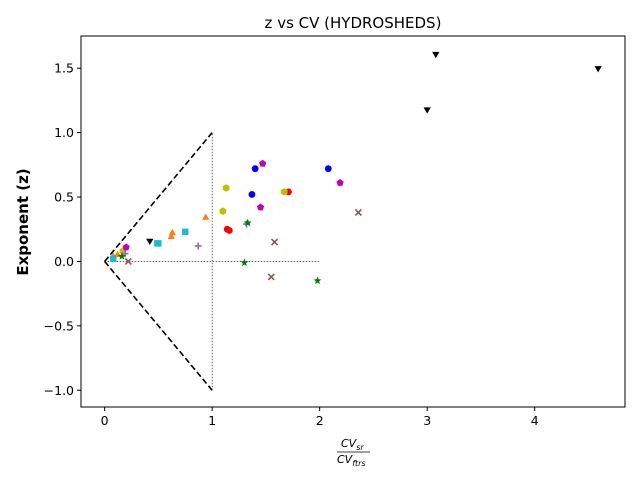 This screenshot has width=640, height=480. I want to click on y-axis-label: Exponent (z), so click(23, 221).